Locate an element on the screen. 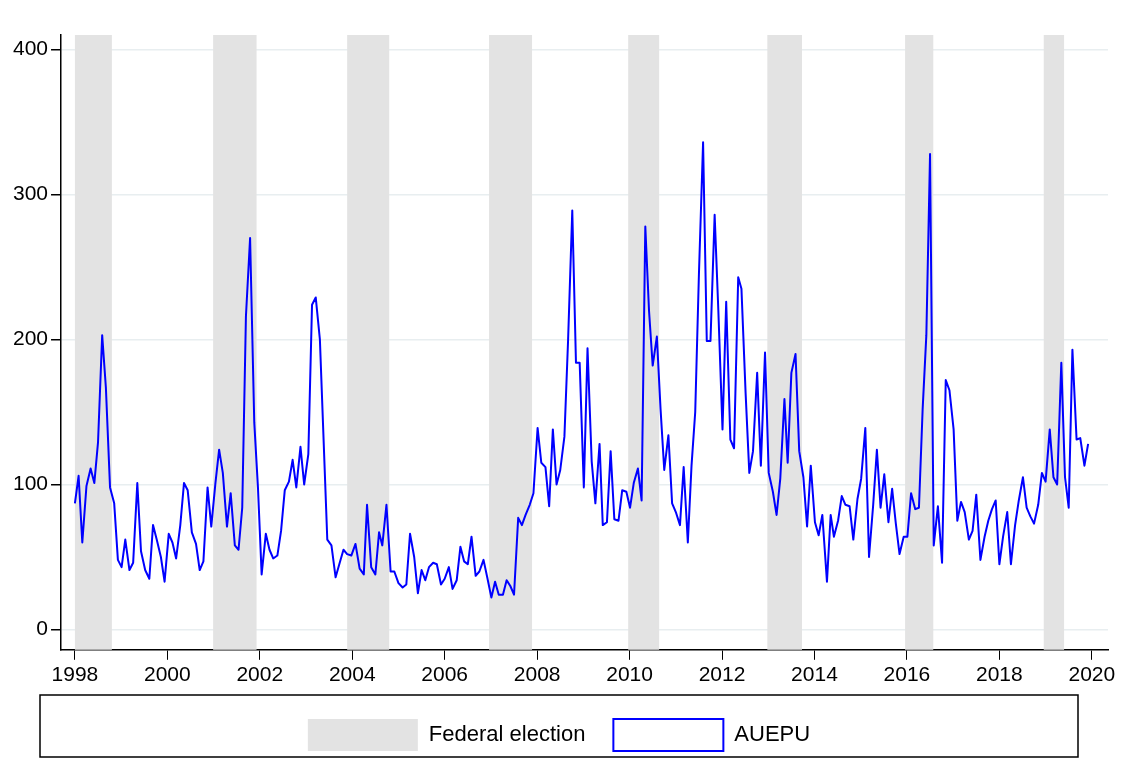 The image size is (1133, 771). legend-label: AUEPU is located at coordinates (772, 734).